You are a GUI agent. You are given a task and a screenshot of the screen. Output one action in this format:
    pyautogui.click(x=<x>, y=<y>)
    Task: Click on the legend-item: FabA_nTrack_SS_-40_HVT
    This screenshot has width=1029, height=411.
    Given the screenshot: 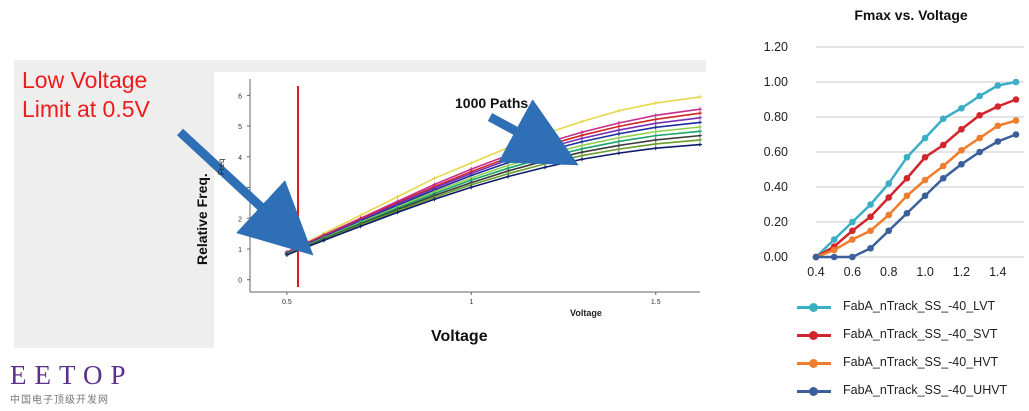 What is the action you would take?
    pyautogui.click(x=910, y=368)
    